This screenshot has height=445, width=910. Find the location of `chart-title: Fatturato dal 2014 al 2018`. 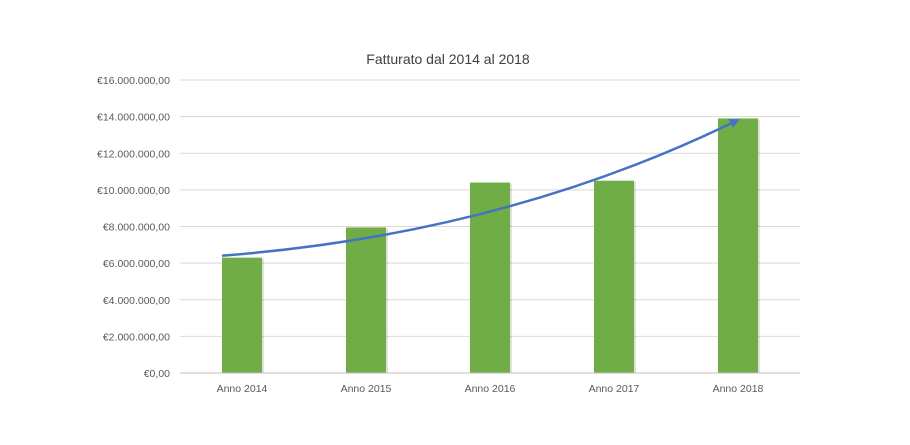

chart-title: Fatturato dal 2014 al 2018 is located at coordinates (448, 59).